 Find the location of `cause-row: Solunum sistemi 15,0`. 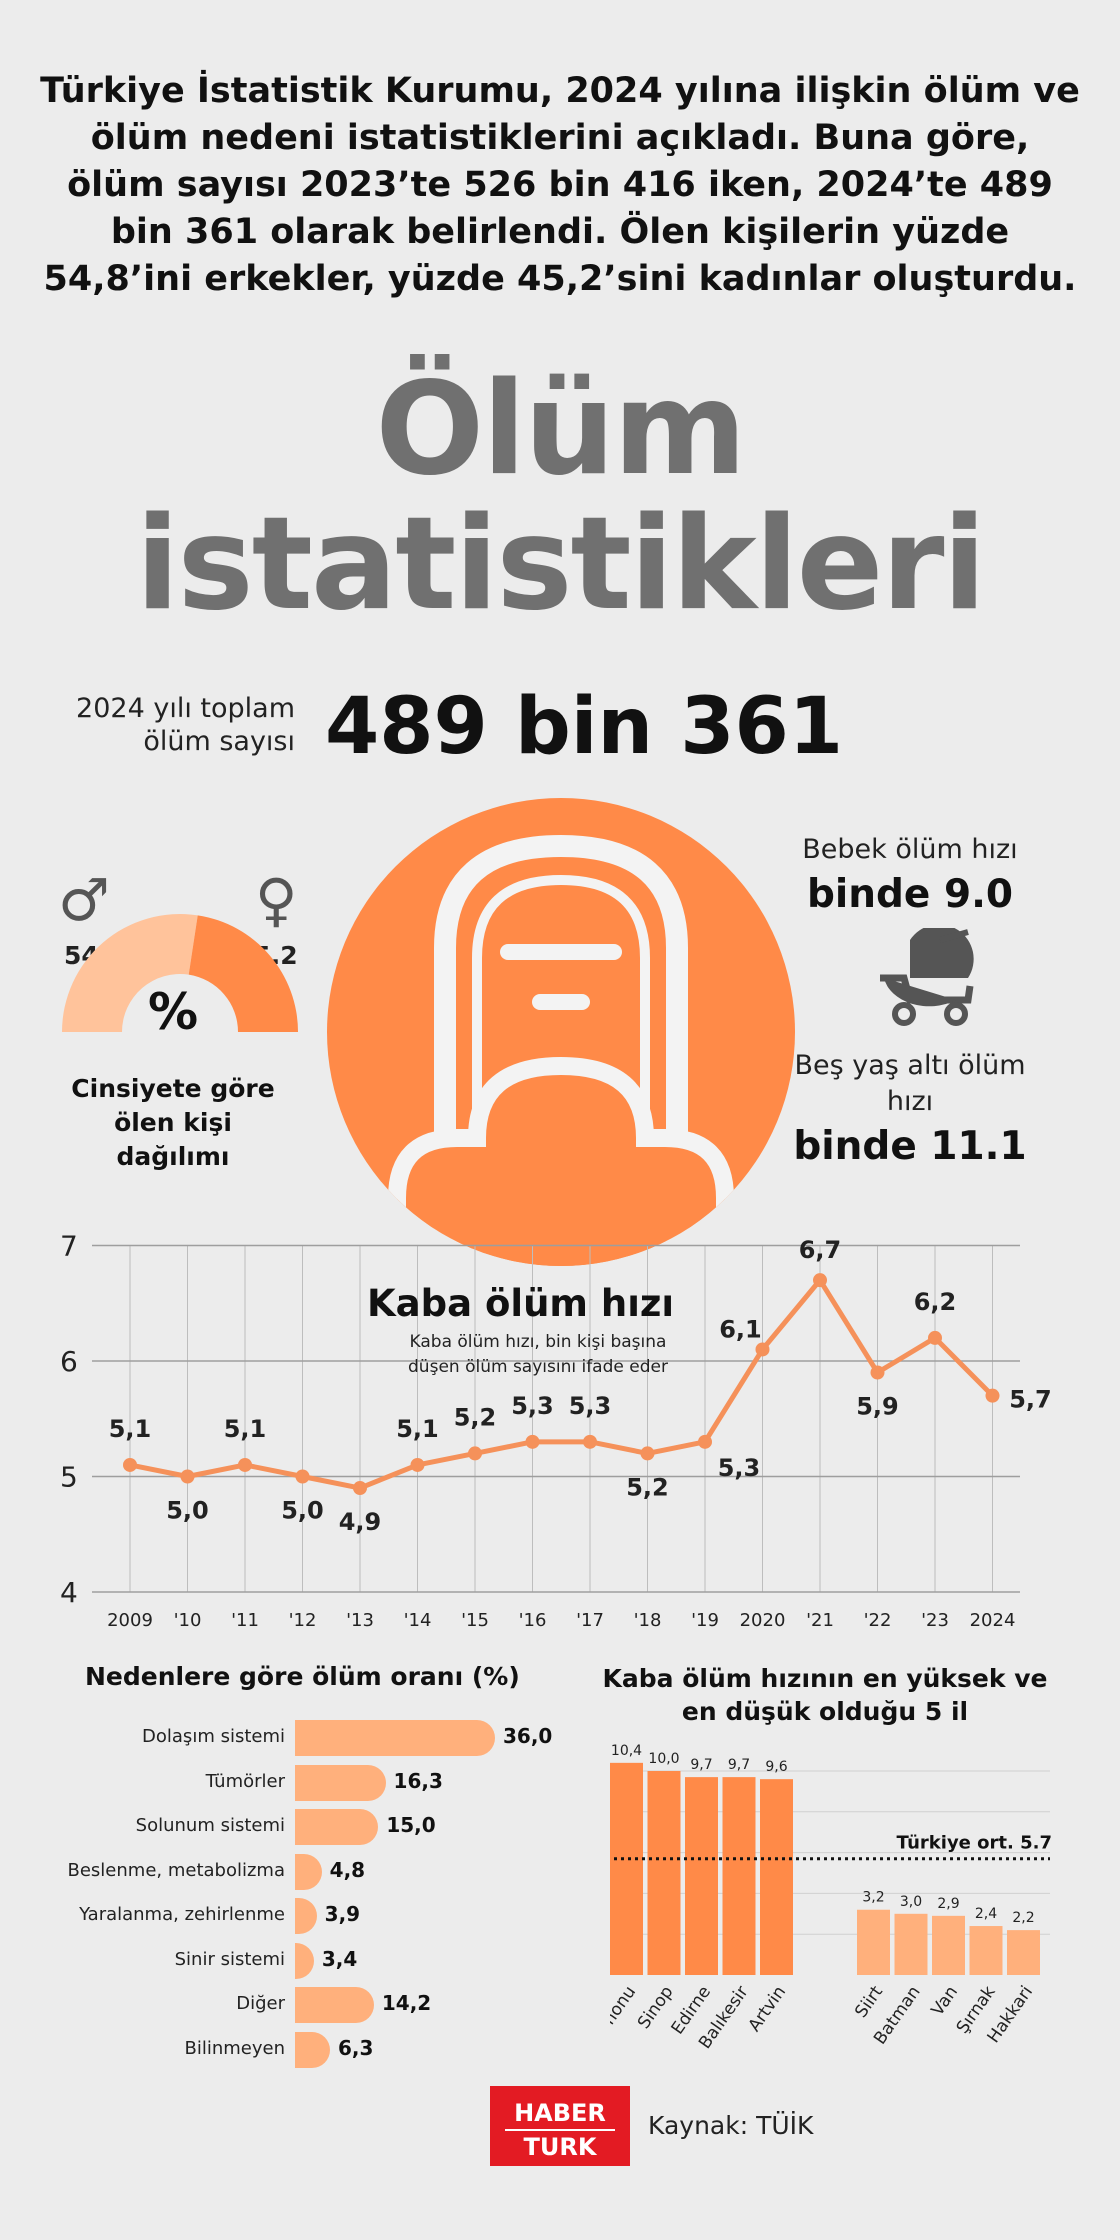

cause-row: Solunum sistemi 15,0 is located at coordinates (300, 1829).